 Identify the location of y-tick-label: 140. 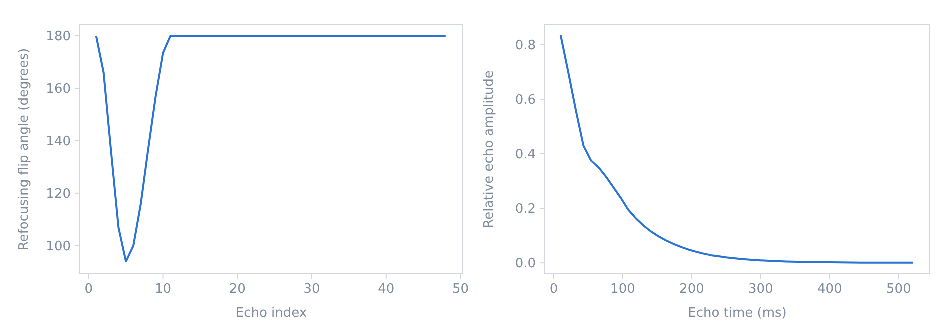
(58, 142).